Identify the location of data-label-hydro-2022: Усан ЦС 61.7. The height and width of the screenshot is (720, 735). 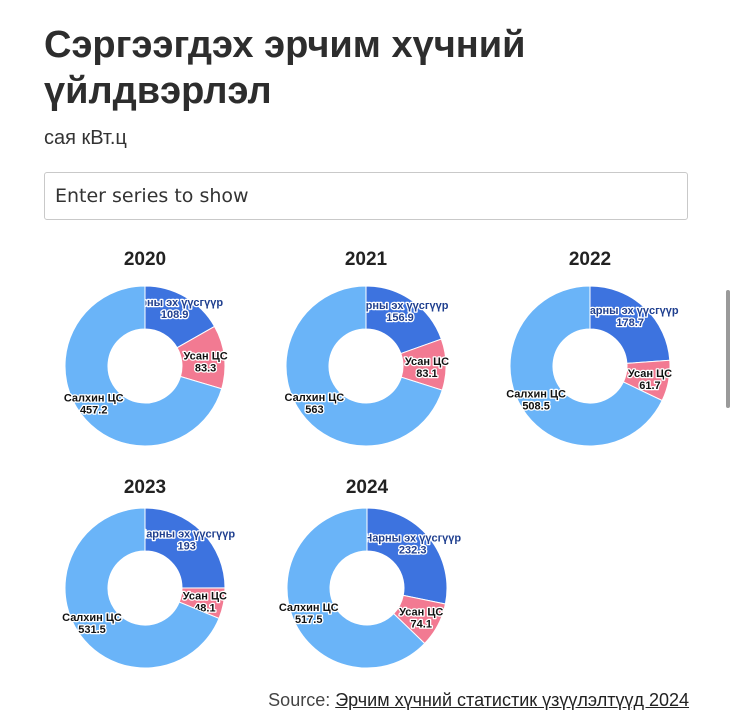
(650, 380).